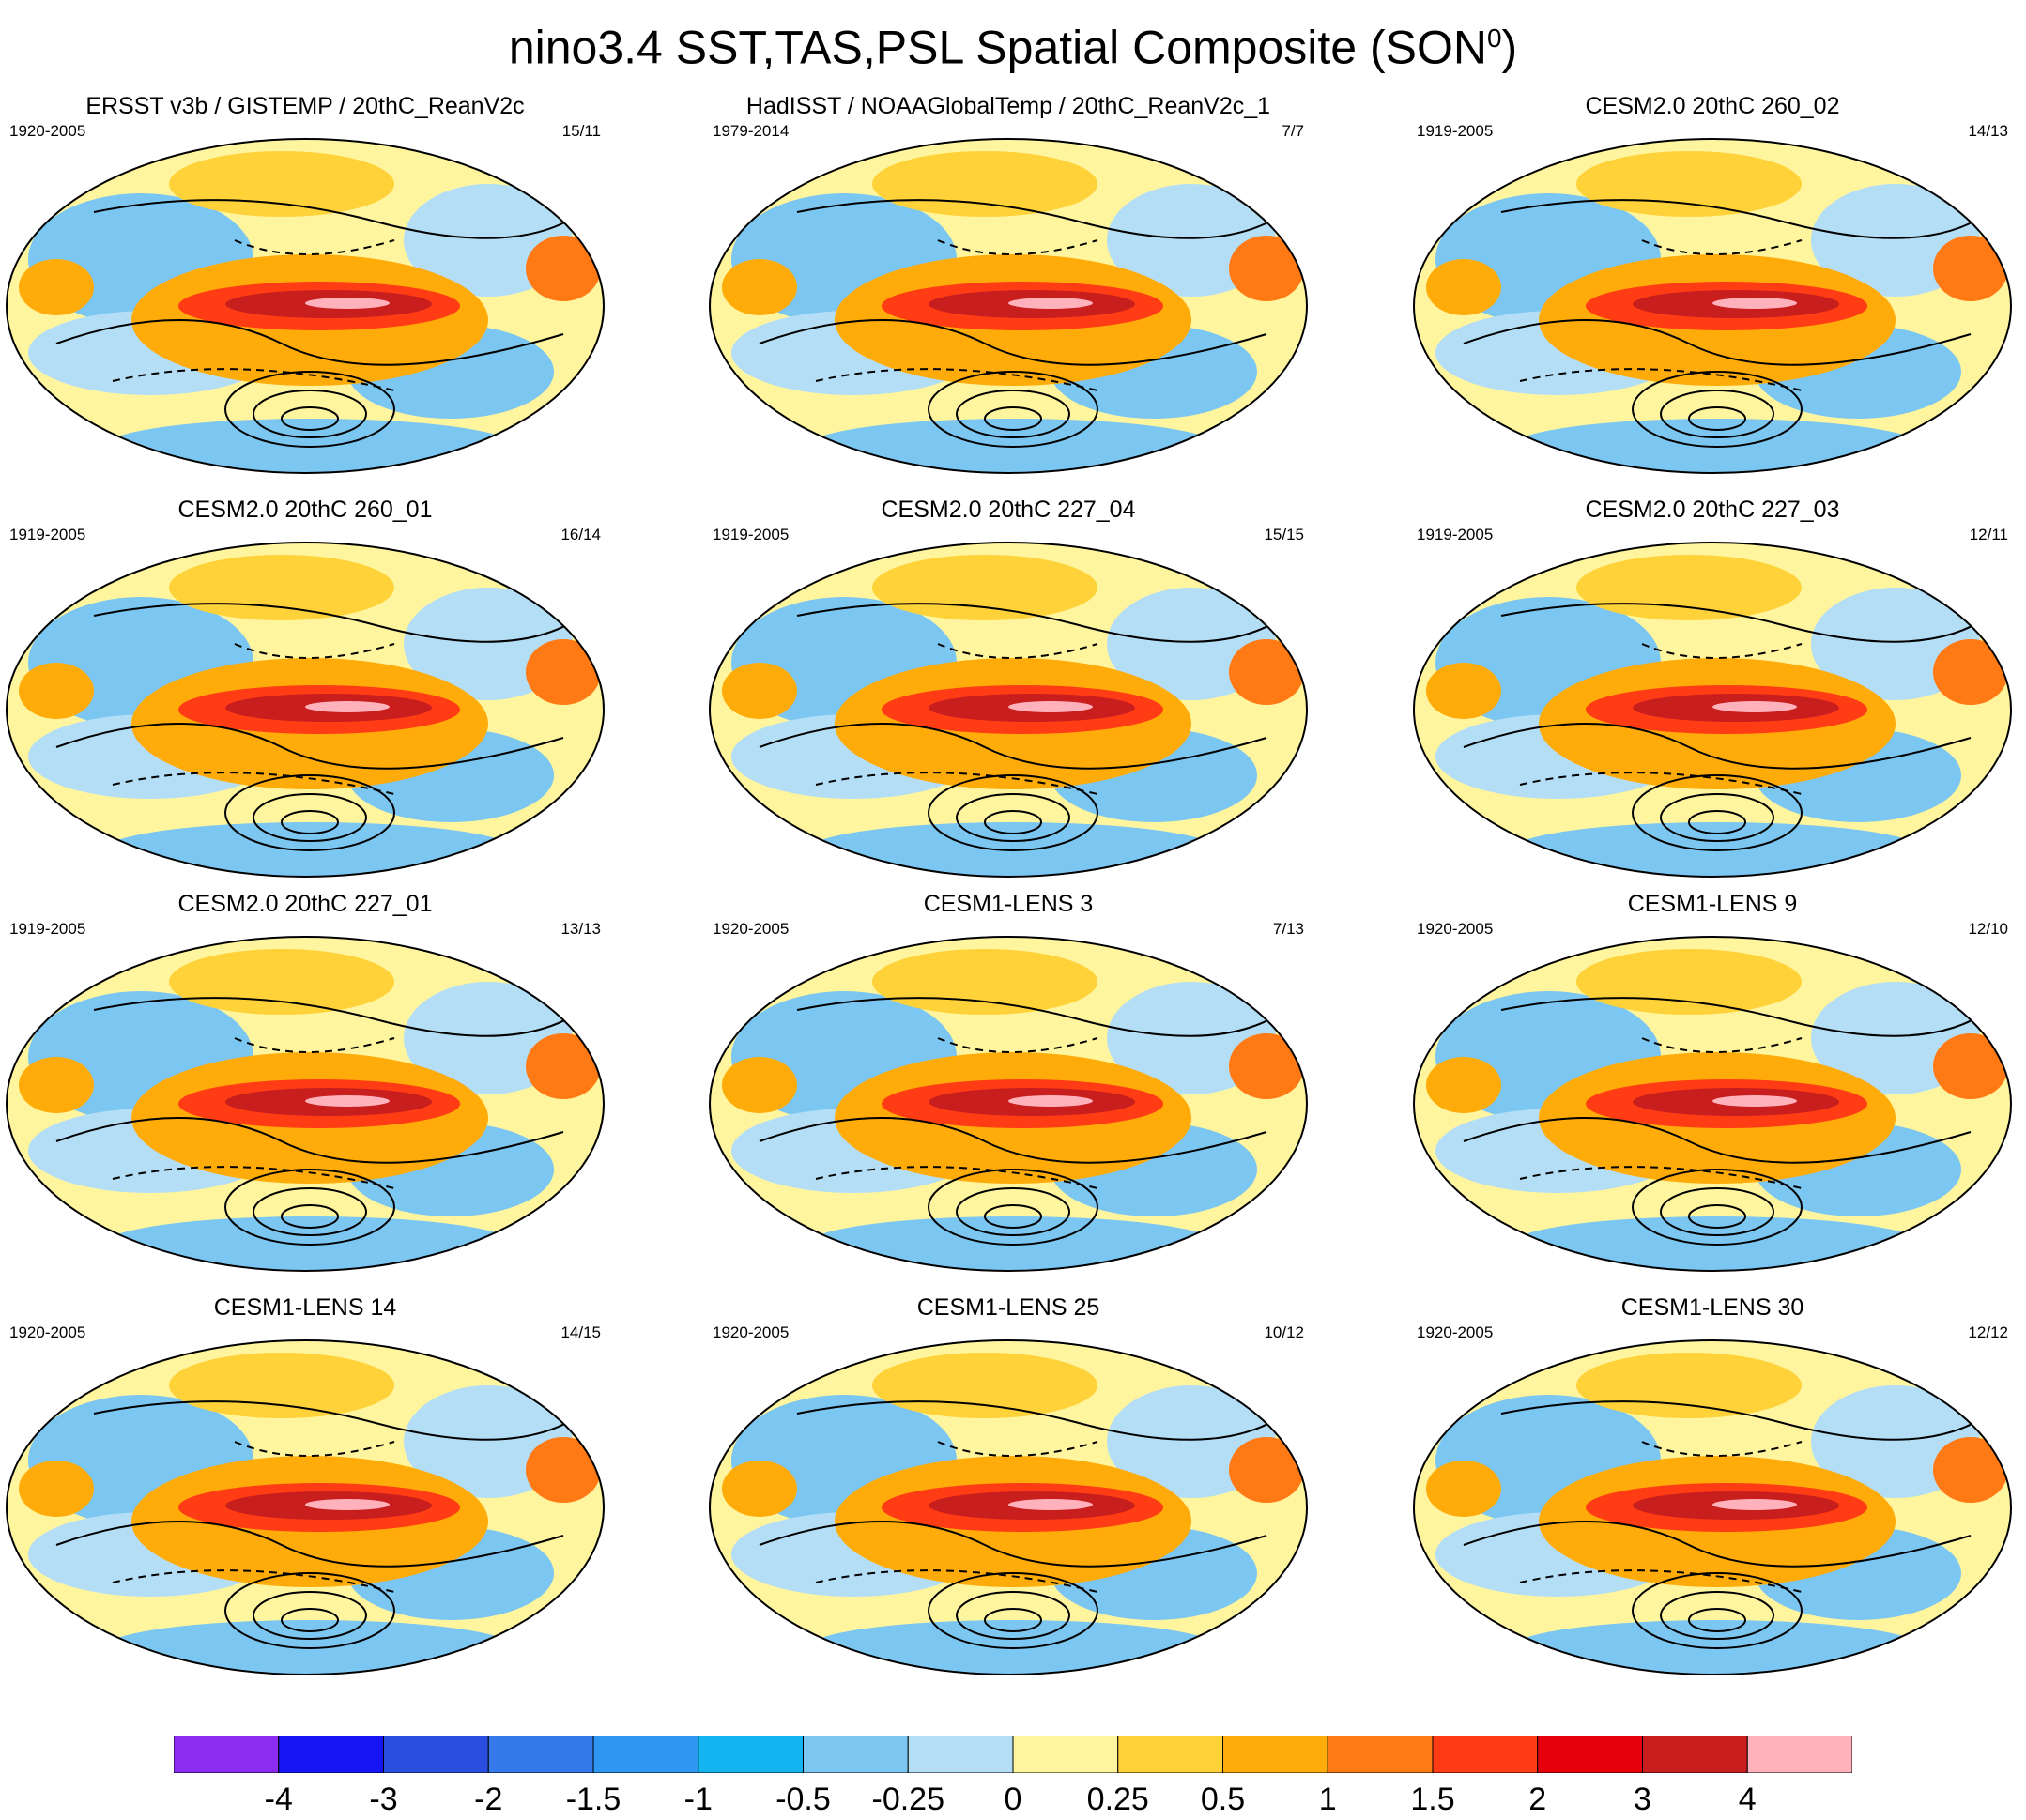  Describe the element at coordinates (752, 131) in the screenshot. I see `panel-period: 1979-2014` at that location.